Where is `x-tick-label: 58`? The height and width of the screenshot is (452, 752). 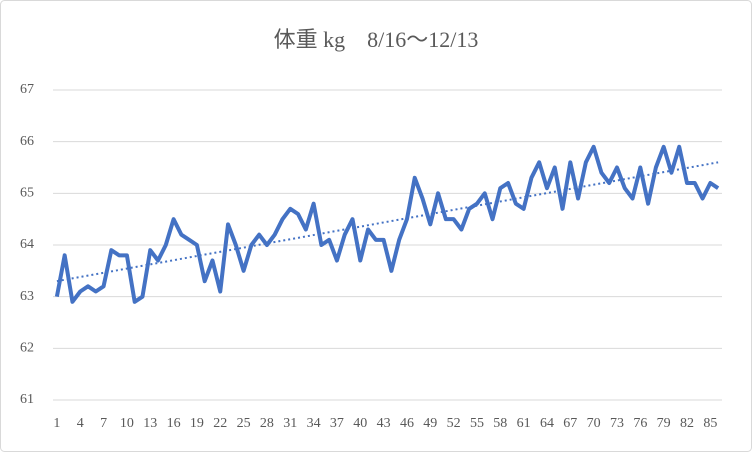 x-tick-label: 58 is located at coordinates (500, 423).